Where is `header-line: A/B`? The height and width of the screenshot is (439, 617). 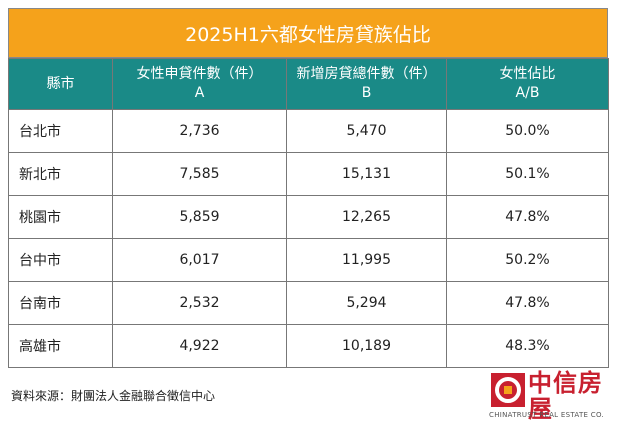 header-line: A/B is located at coordinates (527, 93).